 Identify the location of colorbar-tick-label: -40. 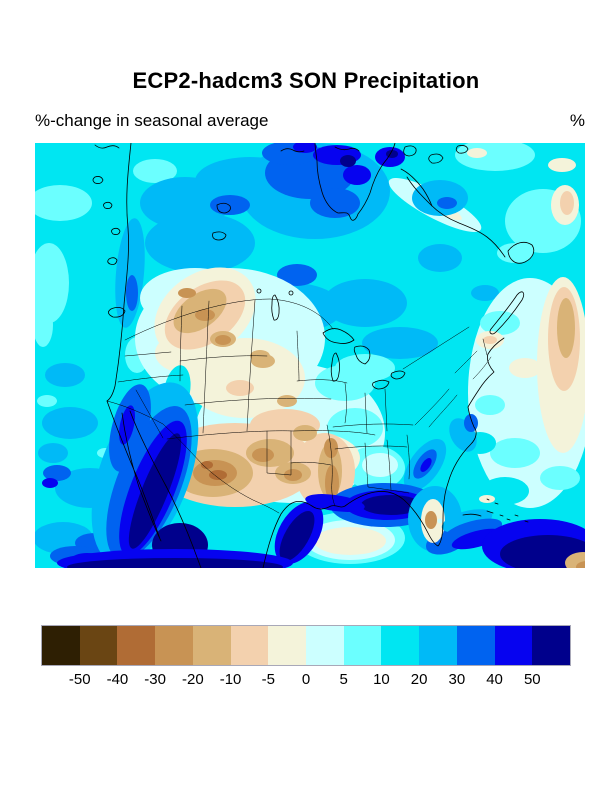
(117, 679).